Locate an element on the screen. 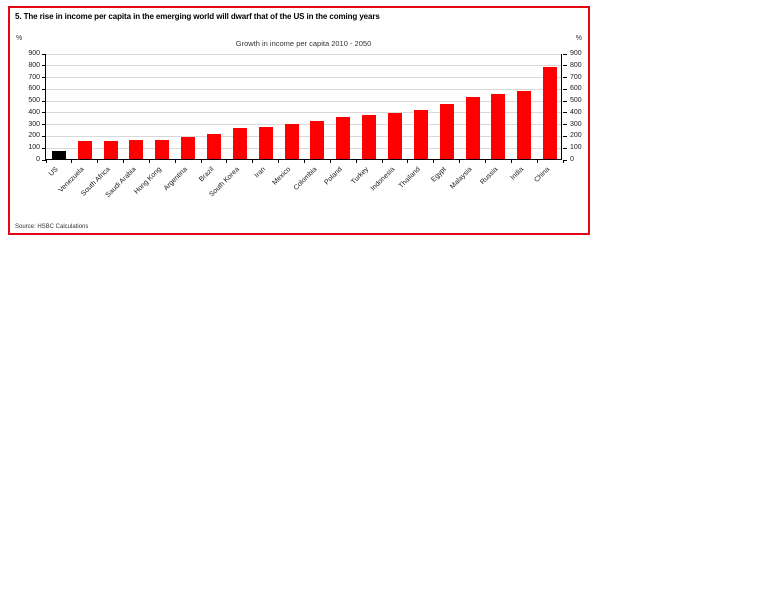  bar-south-africa is located at coordinates (110, 149).